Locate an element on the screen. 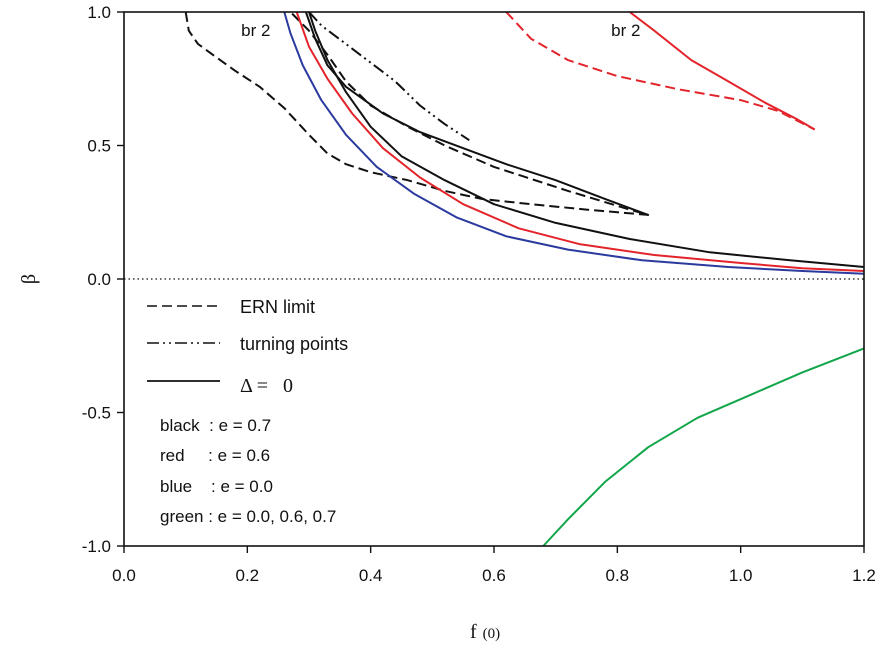  x-tick-label: 0.6 is located at coordinates (494, 575).